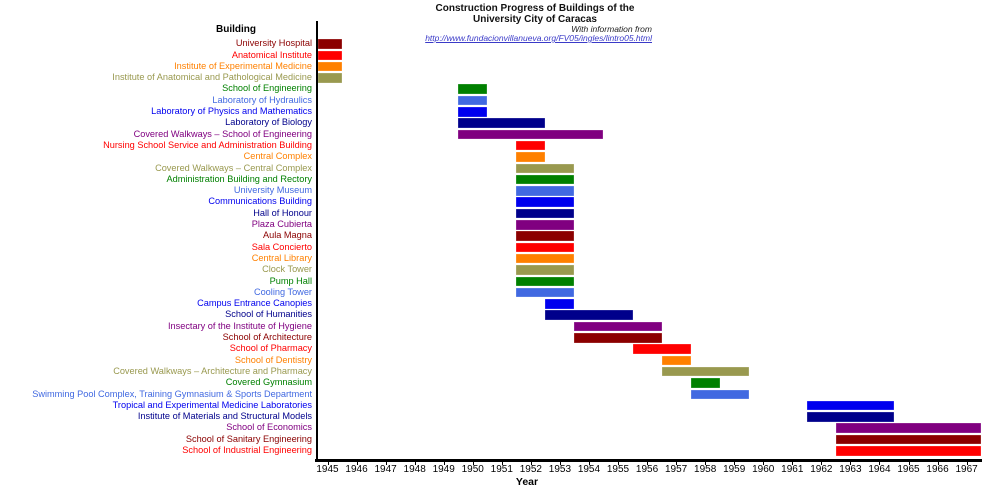 The height and width of the screenshot is (501, 1000). I want to click on x-tick-label: 1955, so click(618, 469).